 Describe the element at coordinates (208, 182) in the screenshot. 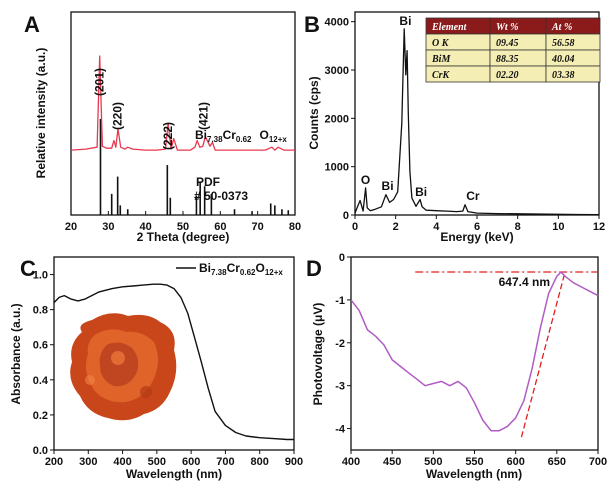

I see `panel-a-pdf-label: PDF` at that location.